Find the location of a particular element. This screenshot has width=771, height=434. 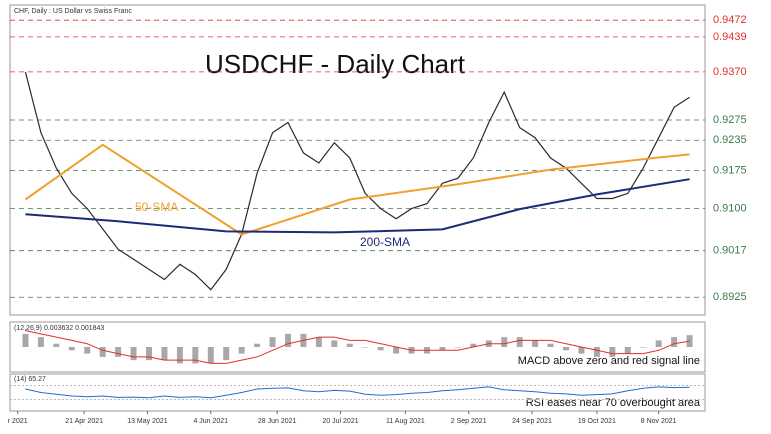

x-tick-label: 4 Jun 2021 is located at coordinates (210, 421).